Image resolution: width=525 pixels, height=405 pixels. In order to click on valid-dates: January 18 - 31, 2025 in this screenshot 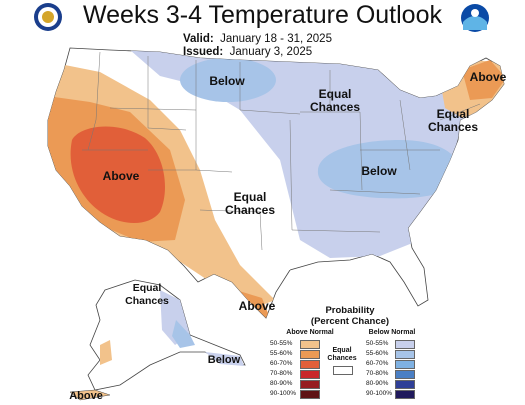, I will do `click(276, 39)`.